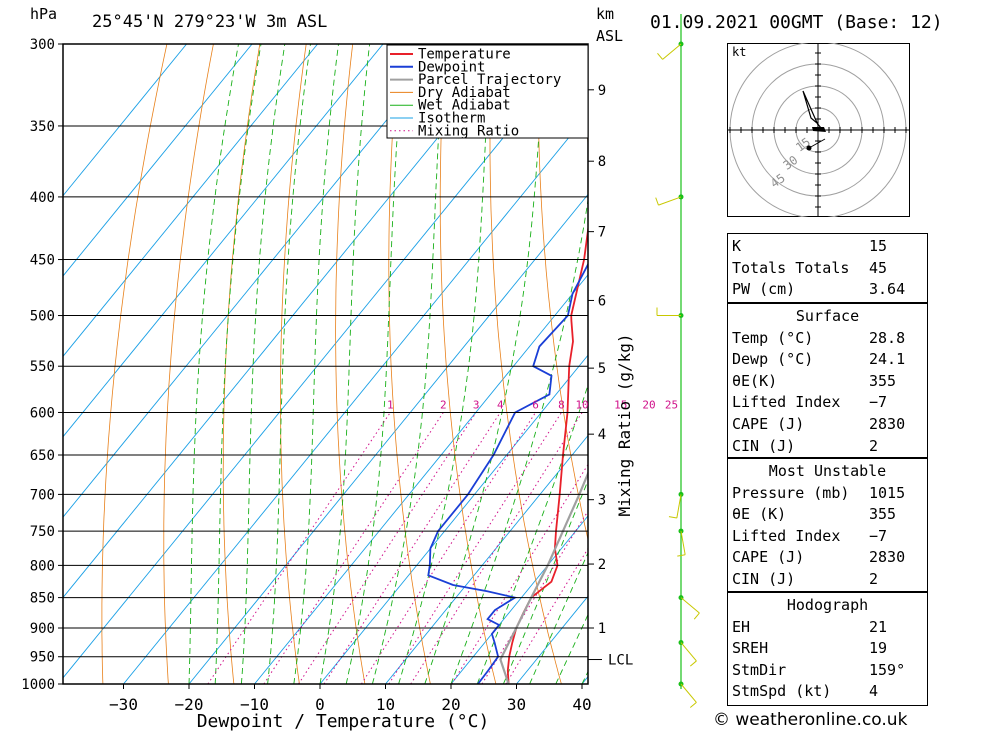 The image size is (1000, 733). Describe the element at coordinates (44, 14) in the screenshot. I see `pressure-unit-label: hPa` at that location.